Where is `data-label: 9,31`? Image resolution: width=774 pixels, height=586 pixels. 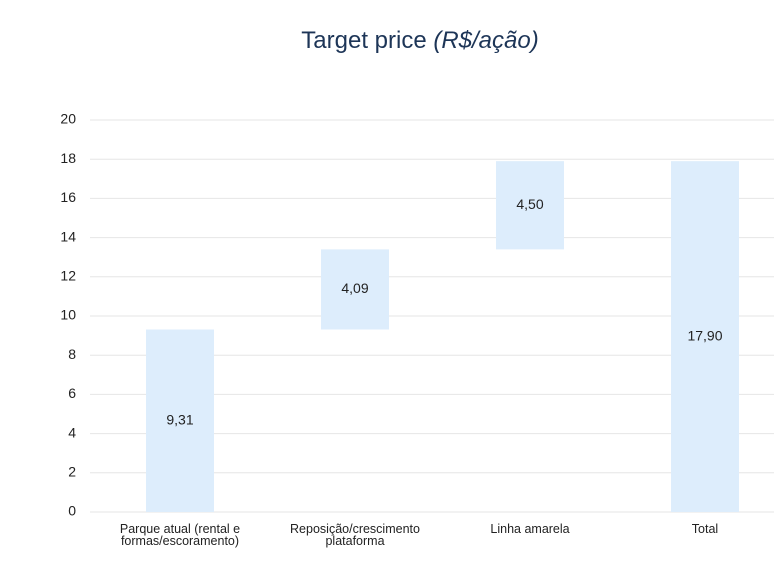 data-label: 9,31 is located at coordinates (179, 419).